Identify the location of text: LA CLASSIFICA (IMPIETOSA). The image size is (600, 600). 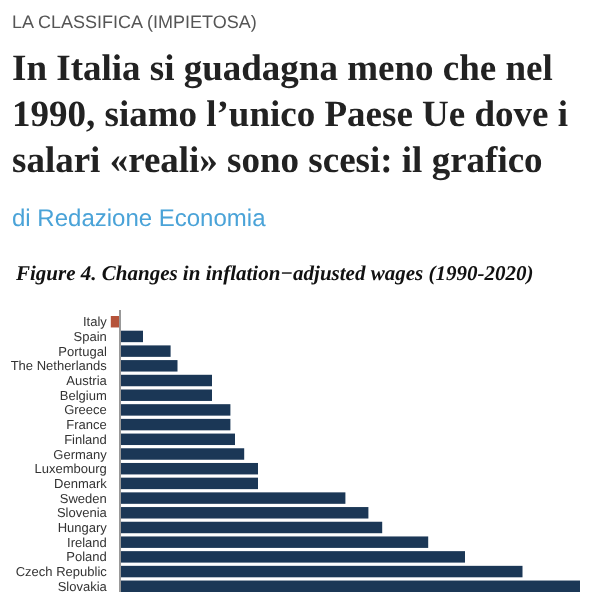
(134, 22).